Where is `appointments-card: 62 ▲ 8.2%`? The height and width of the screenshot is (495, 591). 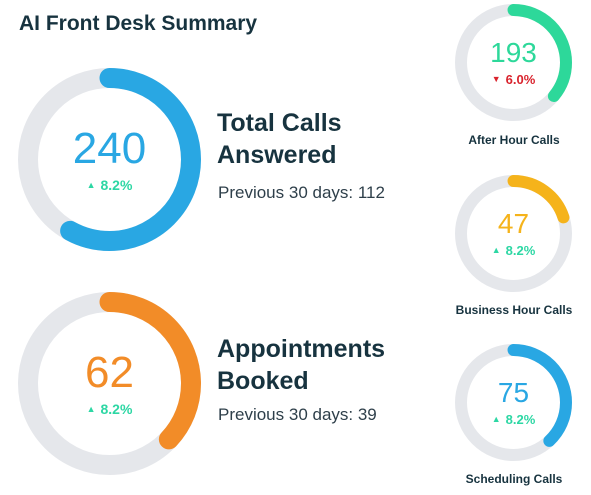
appointments-card: 62 ▲ 8.2% is located at coordinates (109, 383).